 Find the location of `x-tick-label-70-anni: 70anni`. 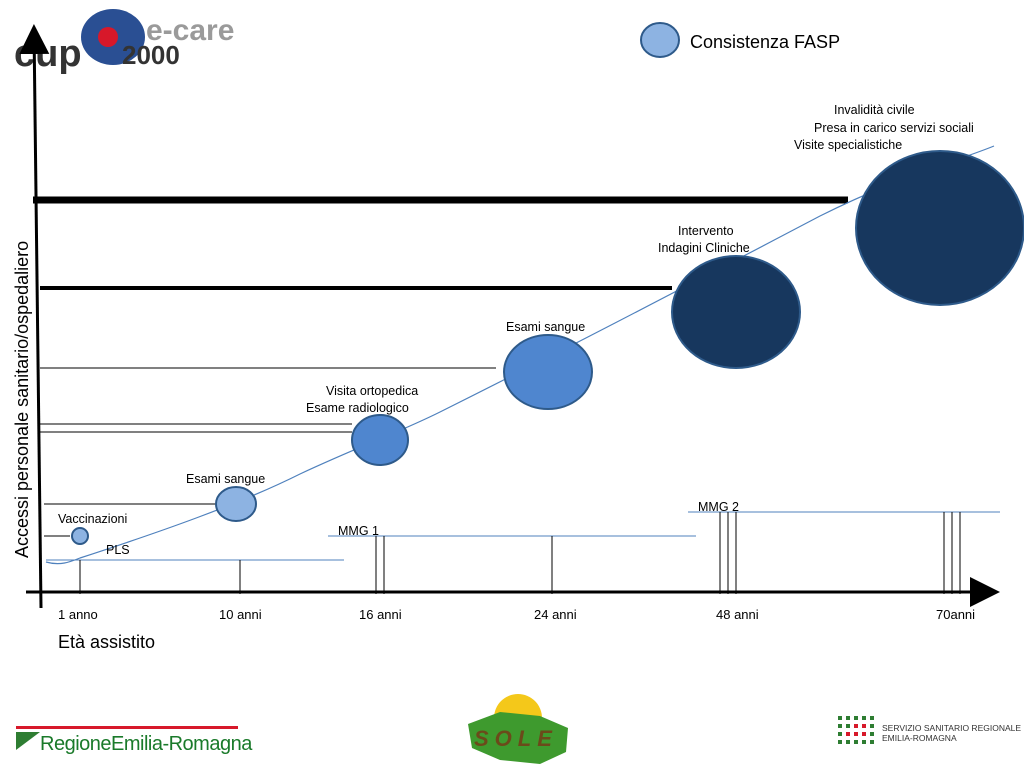

x-tick-label-70-anni: 70anni is located at coordinates (955, 614).